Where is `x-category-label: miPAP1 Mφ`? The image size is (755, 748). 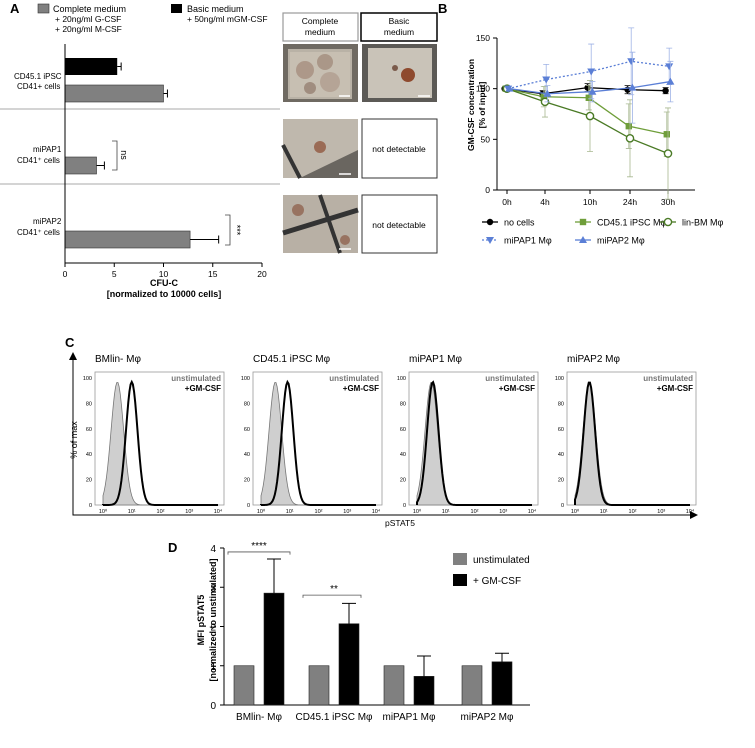 x-category-label: miPAP1 Mφ is located at coordinates (409, 717).